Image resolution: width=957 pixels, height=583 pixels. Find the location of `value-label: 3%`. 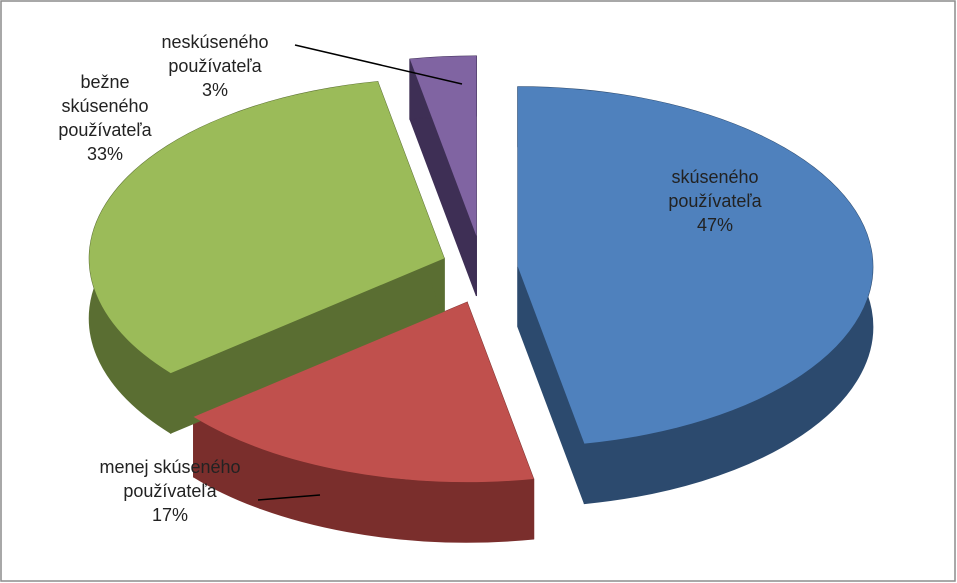

value-label: 3% is located at coordinates (214, 90).